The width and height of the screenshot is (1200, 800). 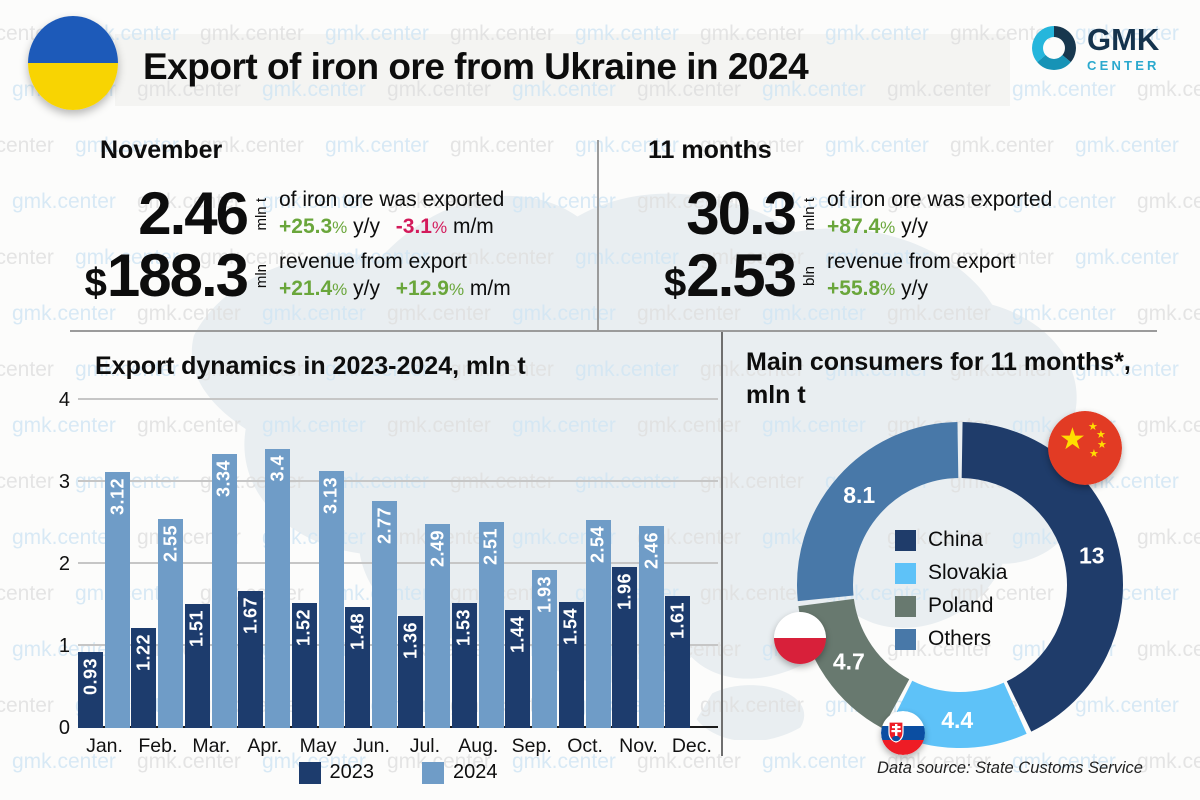 I want to click on donut-segment-Poland, so click(x=854, y=663).